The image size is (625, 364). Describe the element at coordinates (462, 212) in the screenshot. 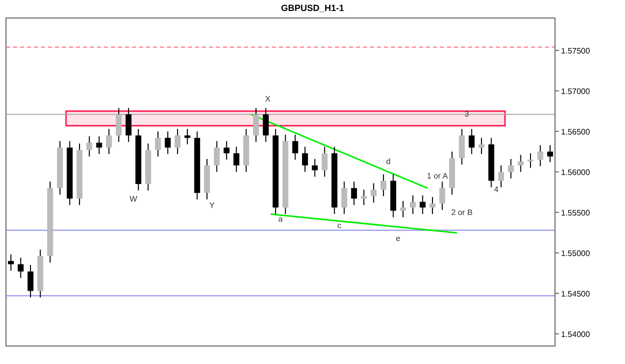

I see `annotation: 2 or B` at that location.